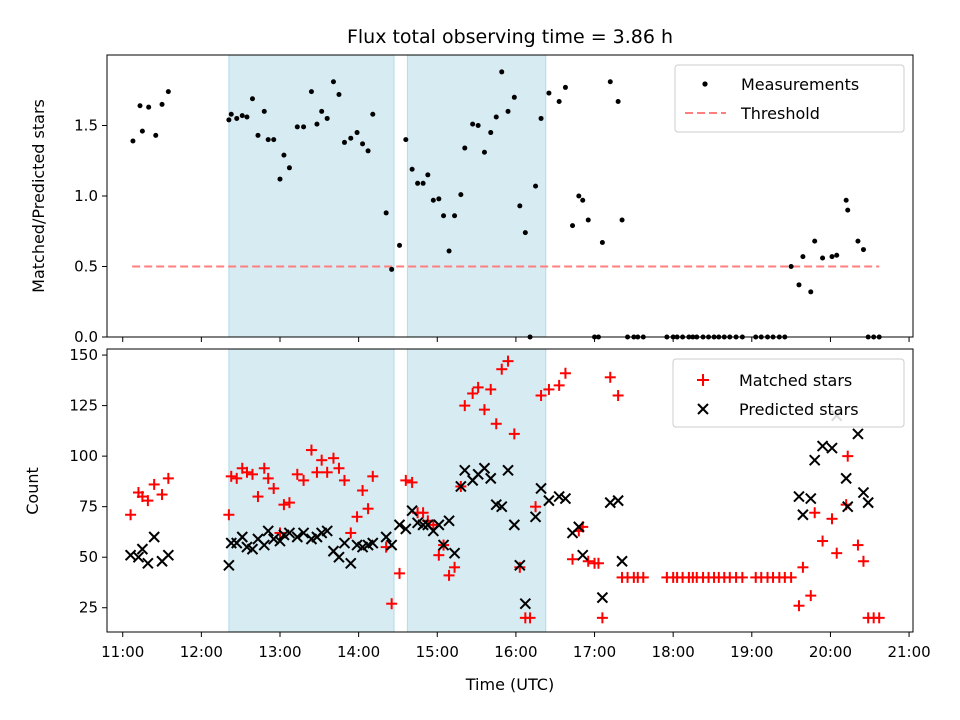 Image resolution: width=960 pixels, height=720 pixels. What do you see at coordinates (780, 113) in the screenshot?
I see `legend-threshold-label: Threshold` at bounding box center [780, 113].